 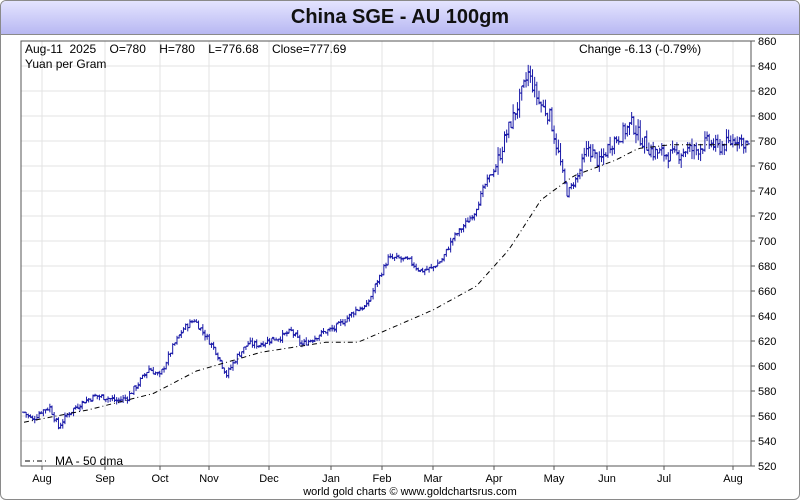 What do you see at coordinates (382, 479) in the screenshot?
I see `x-tick-label: Feb` at bounding box center [382, 479].